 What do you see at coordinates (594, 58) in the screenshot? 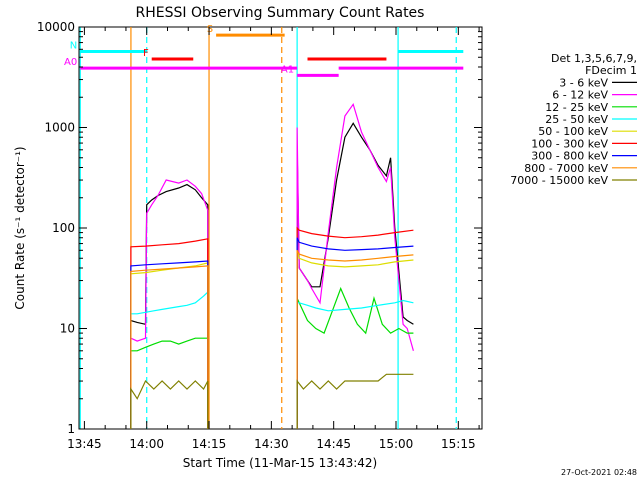
I see `legend-header: Det 1,3,5,6,7,9,` at bounding box center [594, 58].